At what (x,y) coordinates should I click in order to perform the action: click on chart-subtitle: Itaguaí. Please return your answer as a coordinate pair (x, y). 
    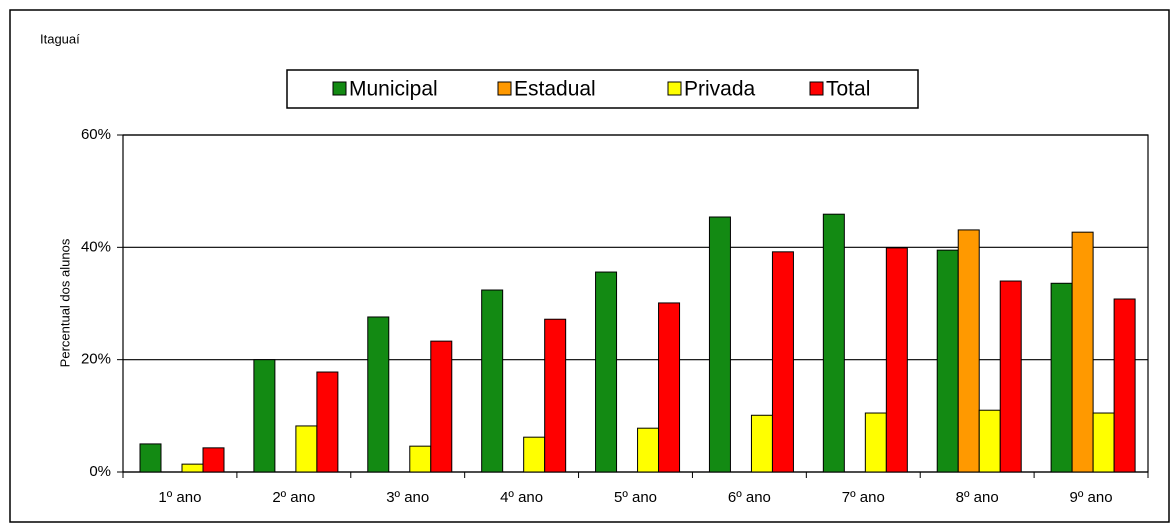
    Looking at the image, I should click on (60, 38).